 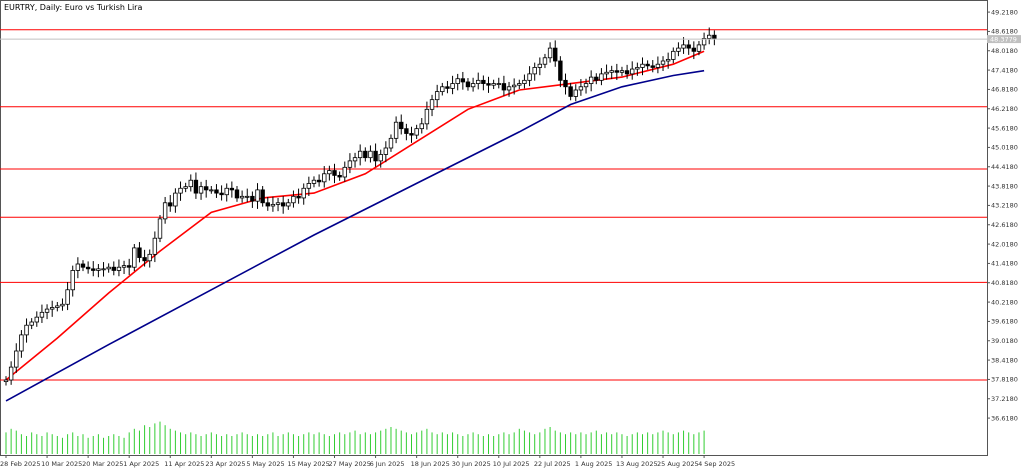 What do you see at coordinates (387, 464) in the screenshot?
I see `x-tick-label: 6 Jun 2025` at bounding box center [387, 464].